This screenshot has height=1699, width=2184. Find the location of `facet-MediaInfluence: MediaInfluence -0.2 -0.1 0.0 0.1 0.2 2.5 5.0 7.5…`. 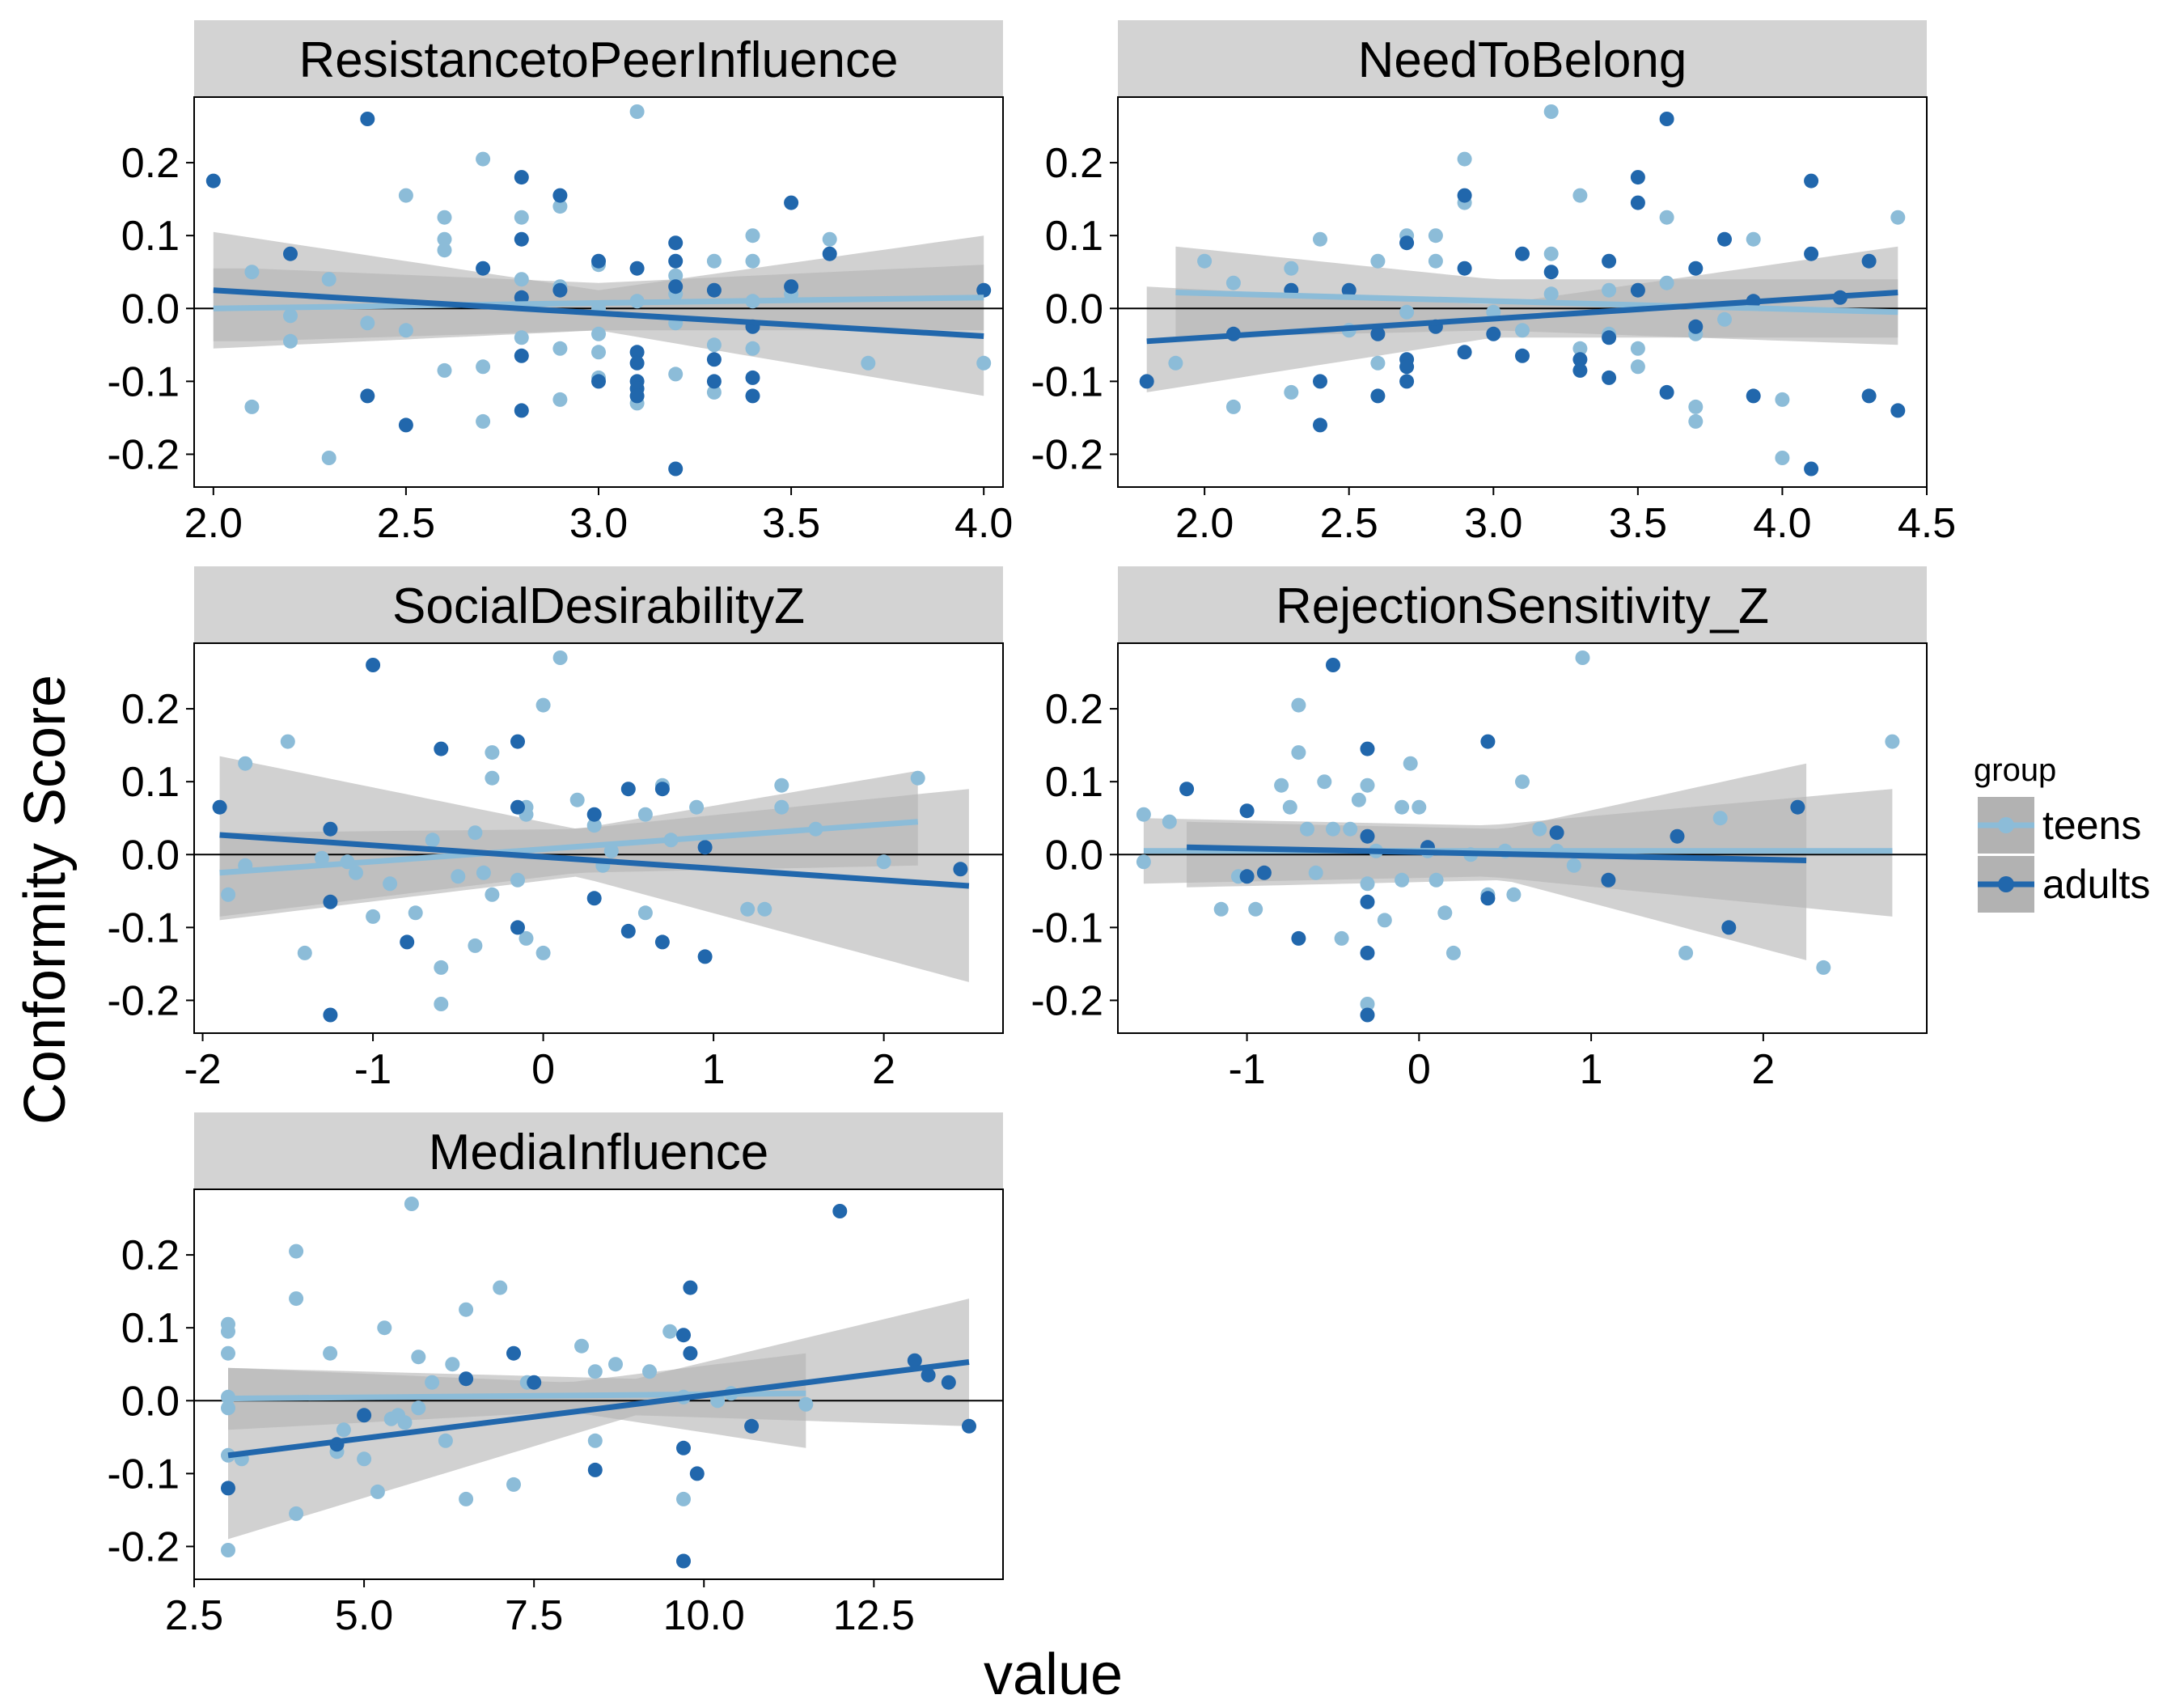

facet-MediaInfluence: MediaInfluence -0.2 -0.1 0.0 0.1 0.2 2.5 5.0 7.5… is located at coordinates (556, 1375).